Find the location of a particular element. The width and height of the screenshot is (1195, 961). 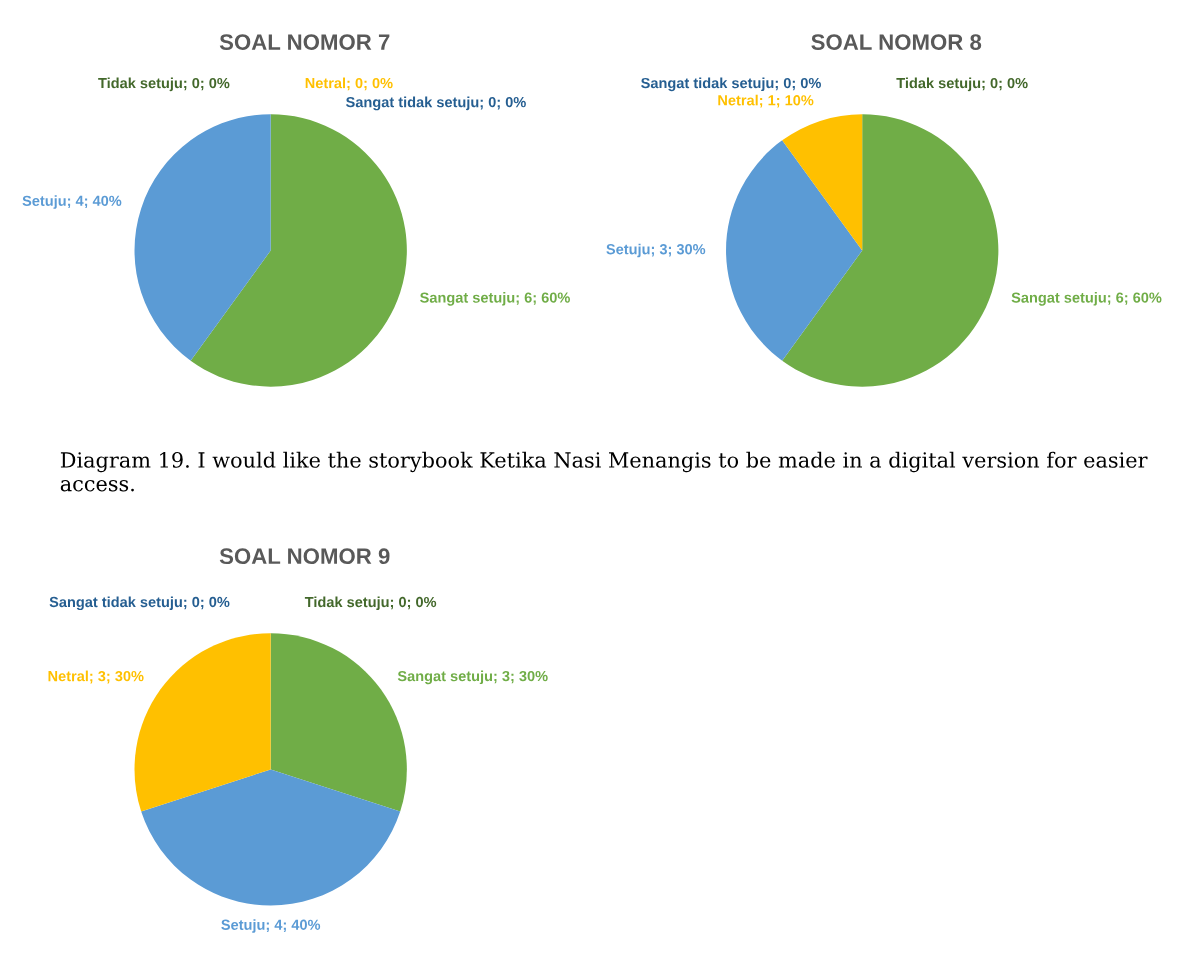

slice-label: Setuju; 3; 30% is located at coordinates (656, 250).